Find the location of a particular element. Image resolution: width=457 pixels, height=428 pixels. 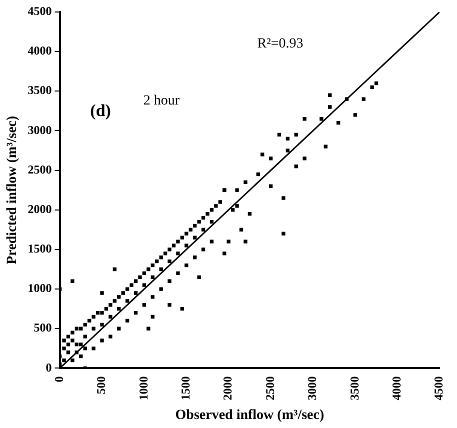

y-tick-label: 1500 is located at coordinates (40, 249).